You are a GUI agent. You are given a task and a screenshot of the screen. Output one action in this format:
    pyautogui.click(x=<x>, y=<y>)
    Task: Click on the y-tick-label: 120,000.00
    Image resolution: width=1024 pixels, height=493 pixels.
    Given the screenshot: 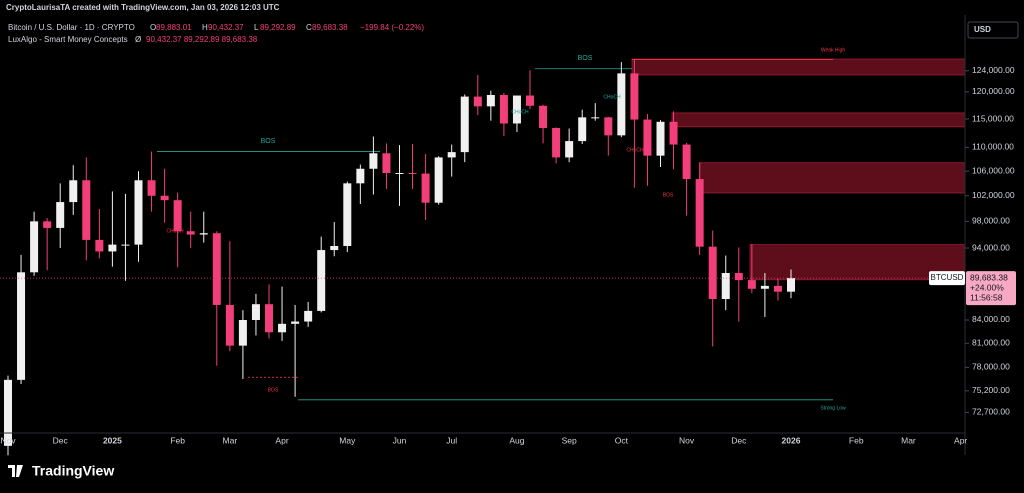 What is the action you would take?
    pyautogui.click(x=993, y=91)
    